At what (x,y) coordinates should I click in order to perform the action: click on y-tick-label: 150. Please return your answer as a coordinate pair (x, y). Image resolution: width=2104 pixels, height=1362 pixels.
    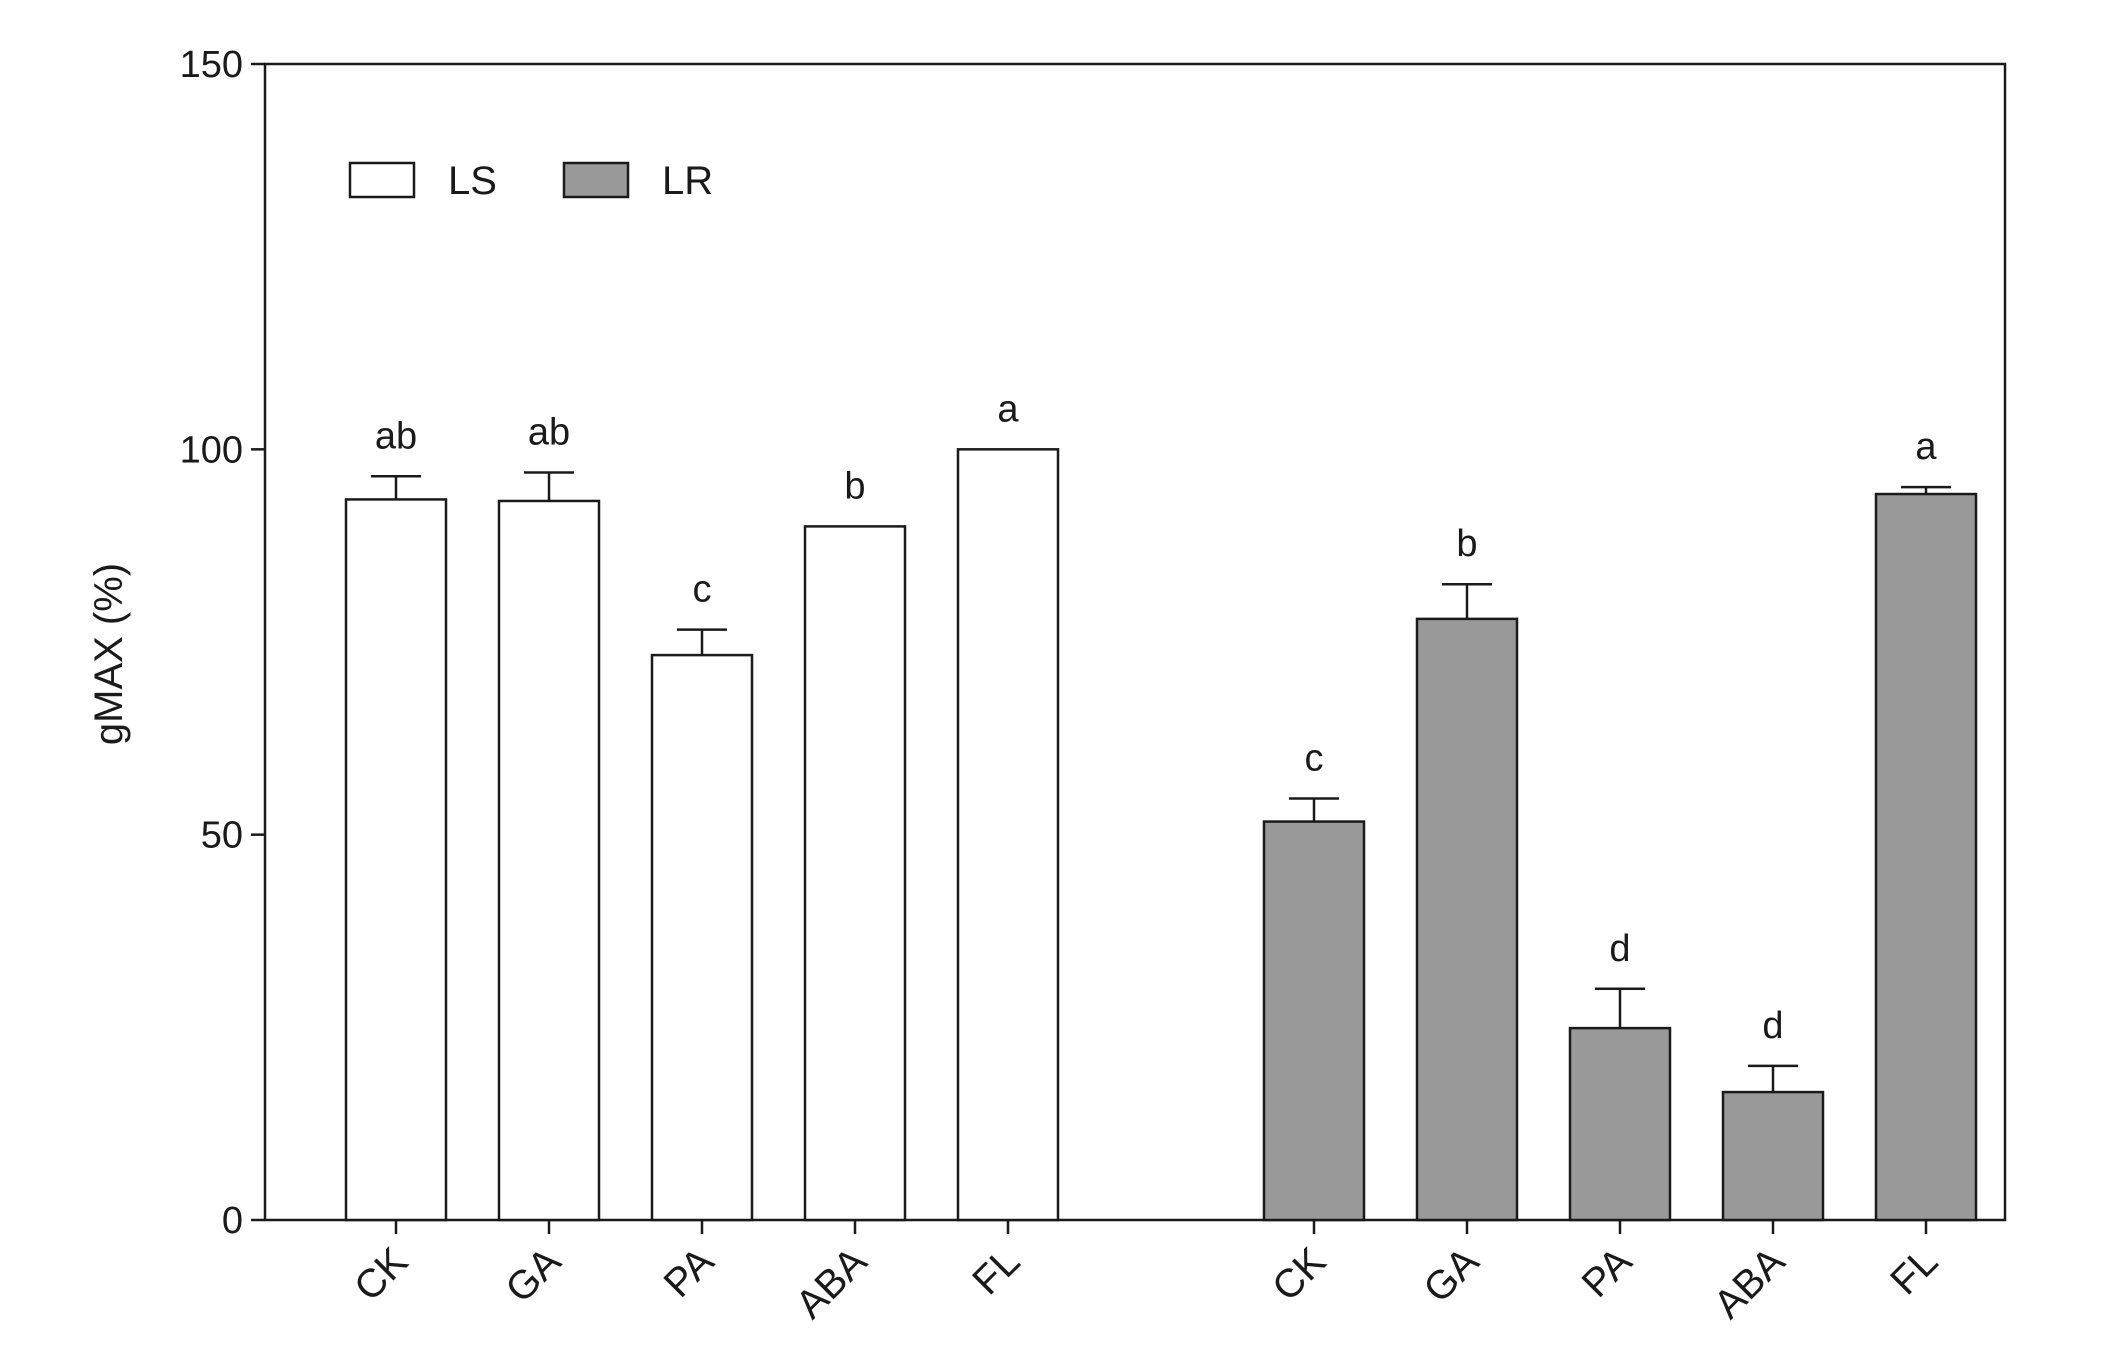
    Looking at the image, I should click on (211, 65).